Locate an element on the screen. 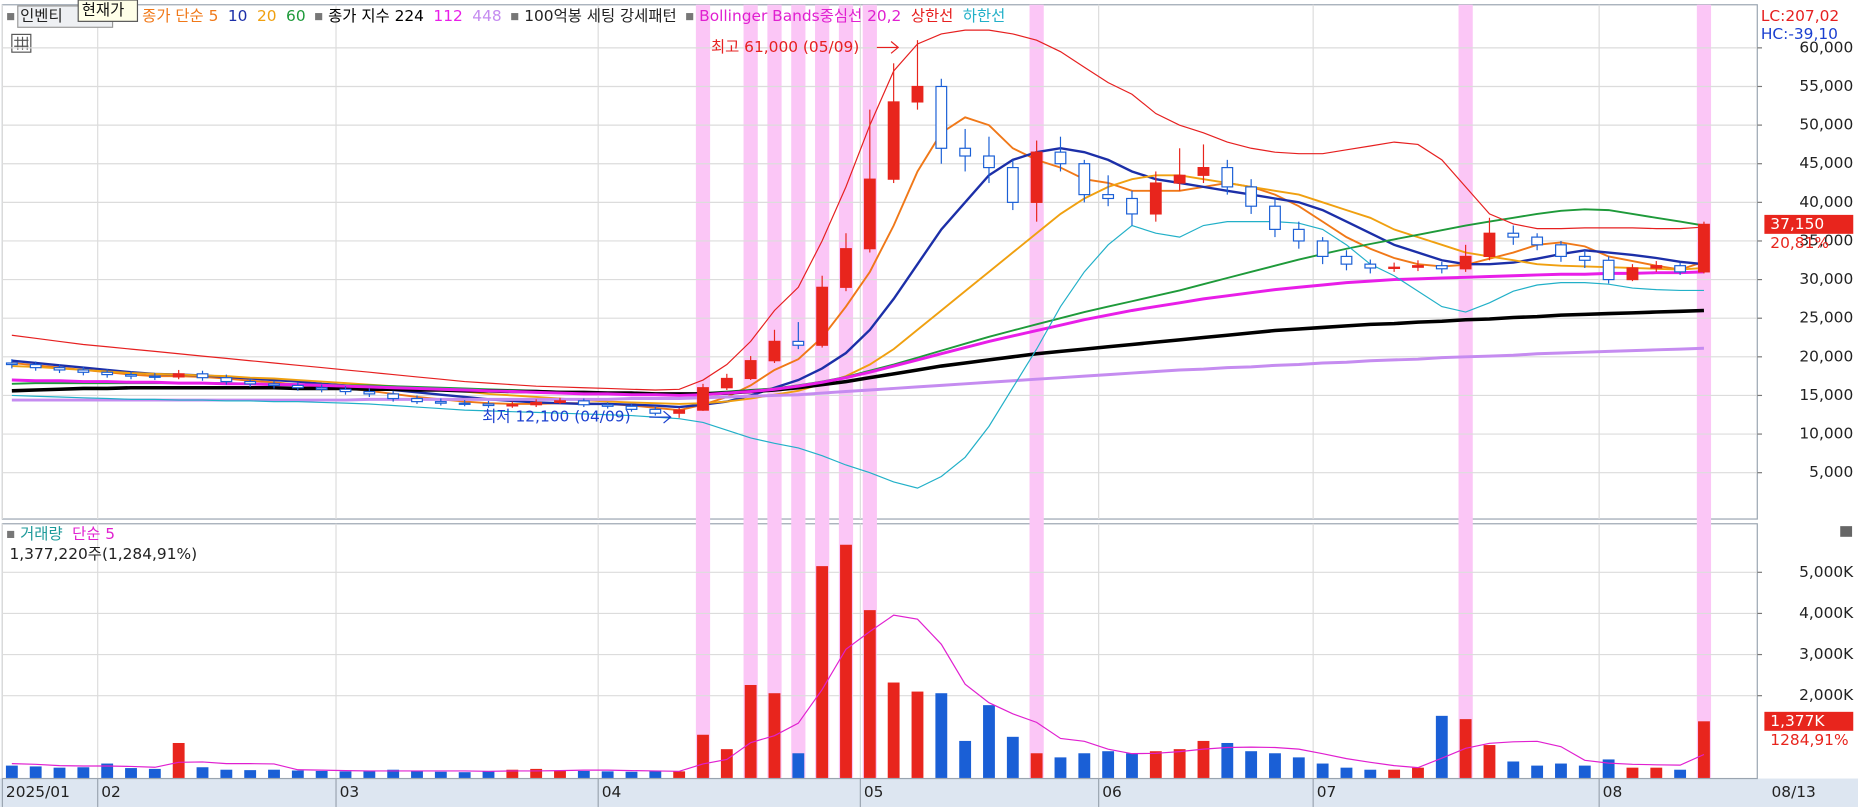  y-tick-label: 60,000 is located at coordinates (1826, 47).